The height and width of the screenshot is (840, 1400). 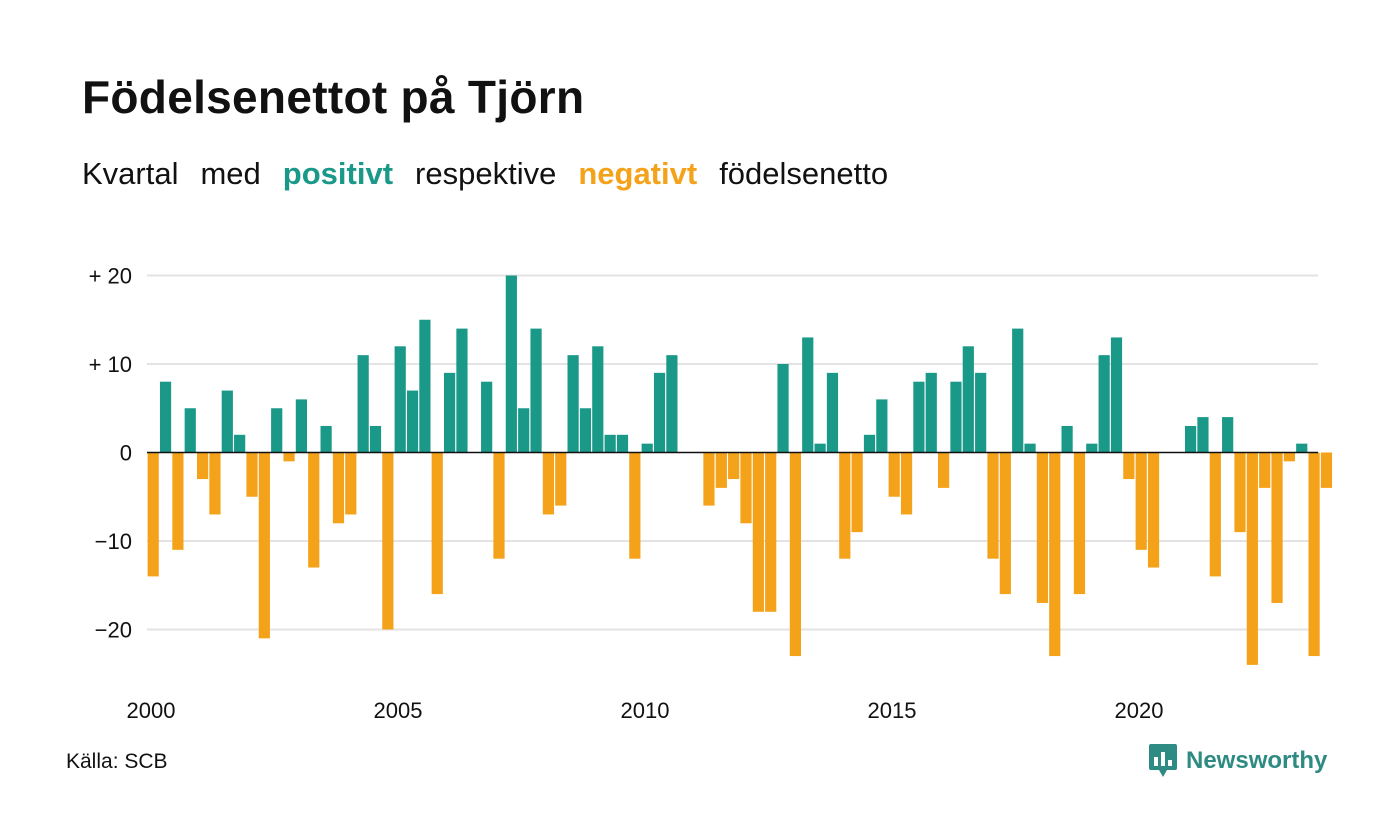 I want to click on subtitle-word: födelsenetto, so click(x=804, y=173).